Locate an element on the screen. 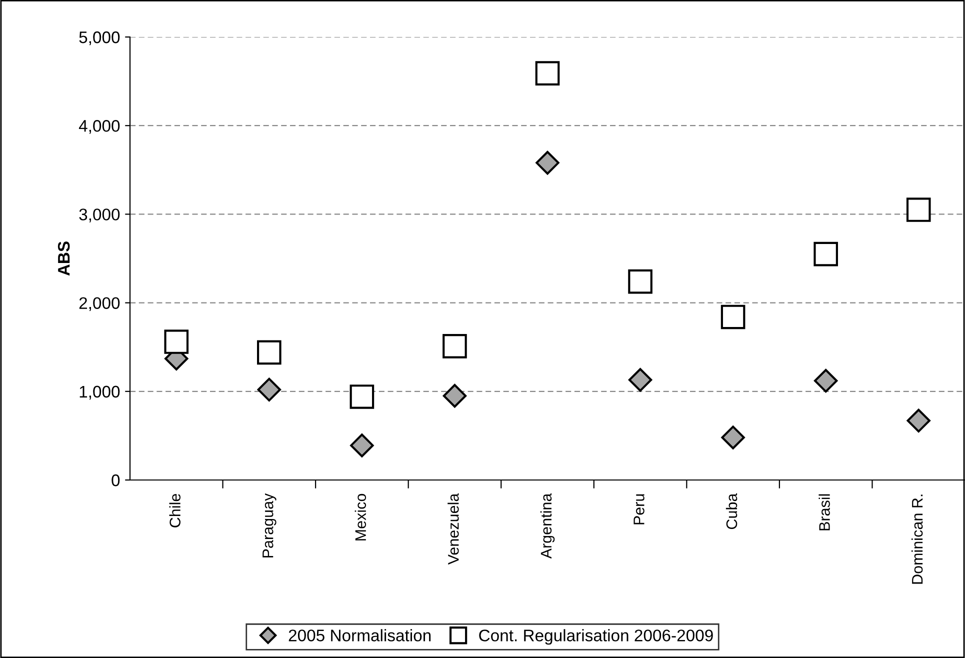 The image size is (965, 658). x-tick-label: Paraguay is located at coordinates (269, 525).